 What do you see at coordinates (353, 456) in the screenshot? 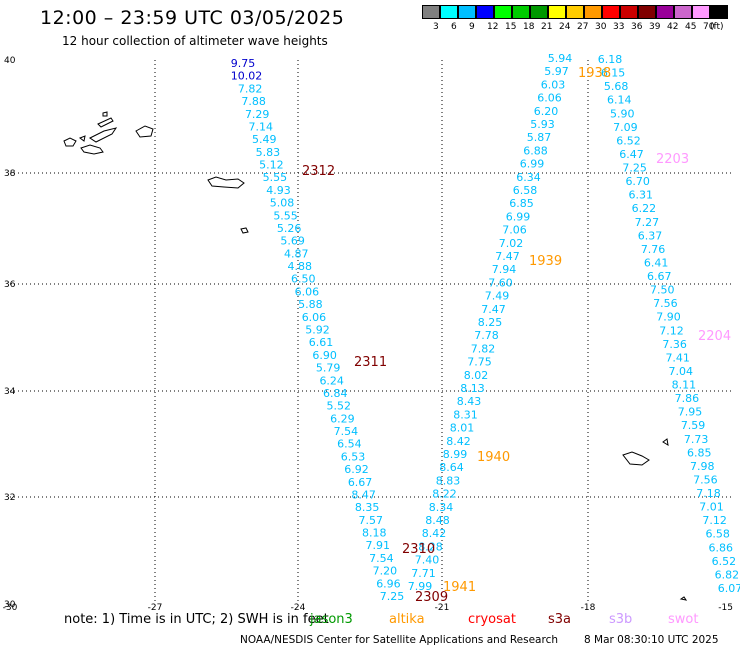
I see `swh-value: 6.53` at bounding box center [353, 456].